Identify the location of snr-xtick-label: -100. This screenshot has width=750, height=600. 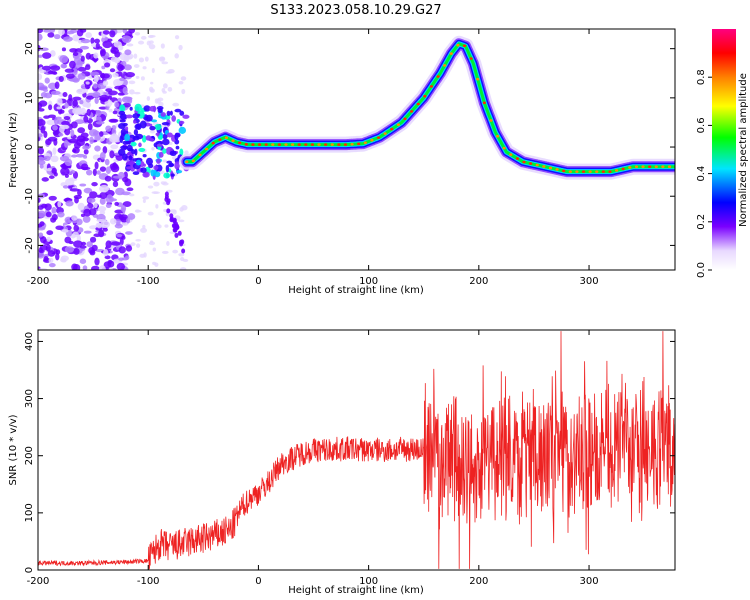
(148, 581).